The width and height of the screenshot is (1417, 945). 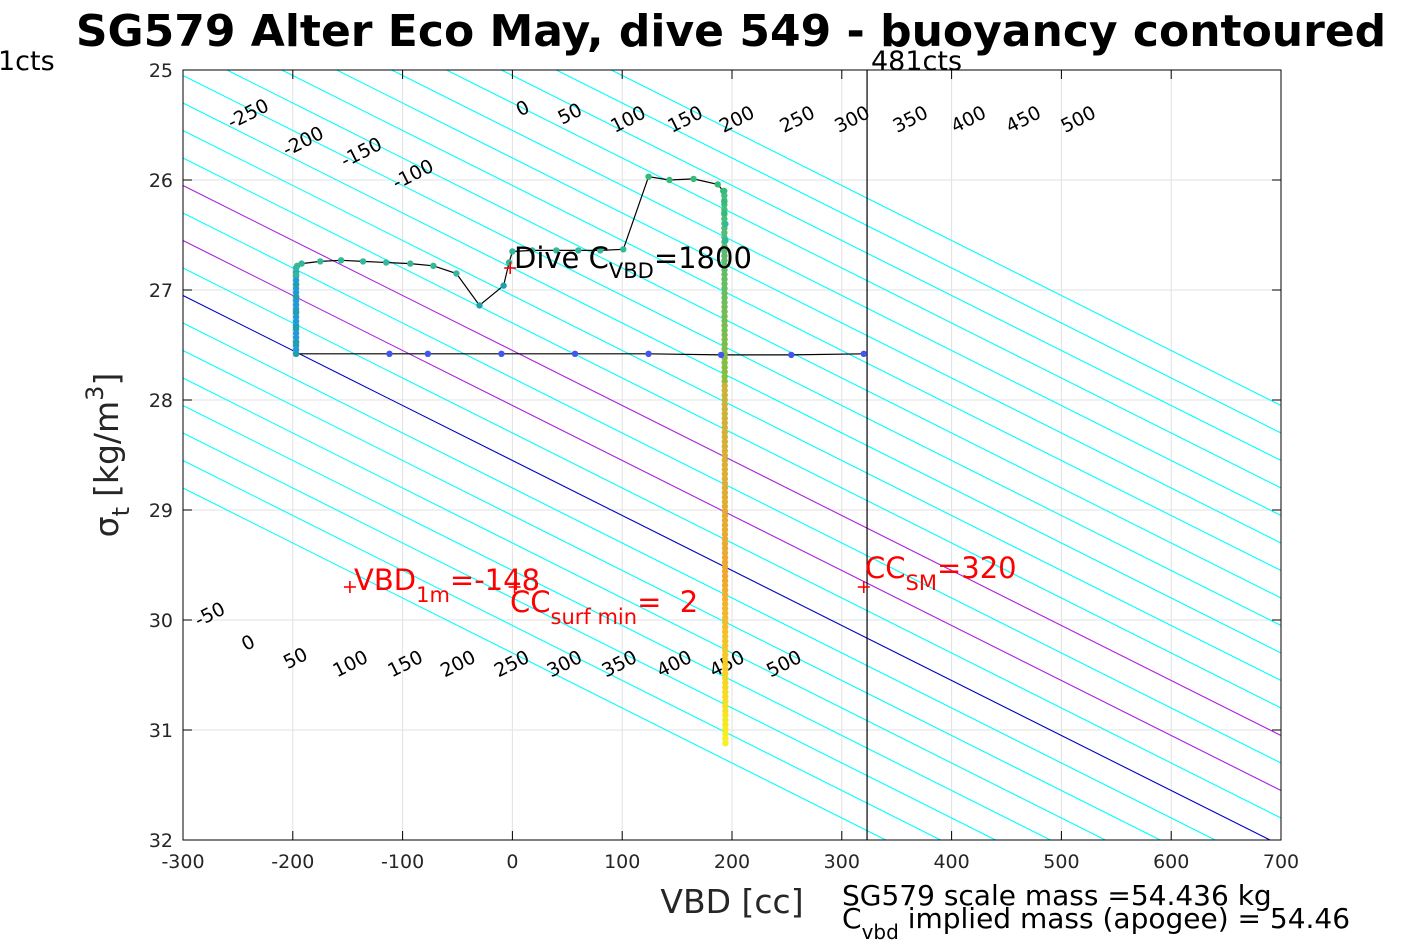 What do you see at coordinates (606, 427) in the screenshot?
I see `red-markers` at bounding box center [606, 427].